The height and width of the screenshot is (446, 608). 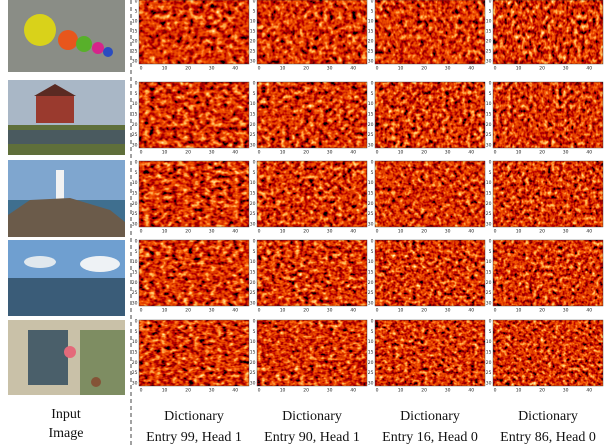 What do you see at coordinates (66, 297) in the screenshot?
I see `sea` at bounding box center [66, 297].